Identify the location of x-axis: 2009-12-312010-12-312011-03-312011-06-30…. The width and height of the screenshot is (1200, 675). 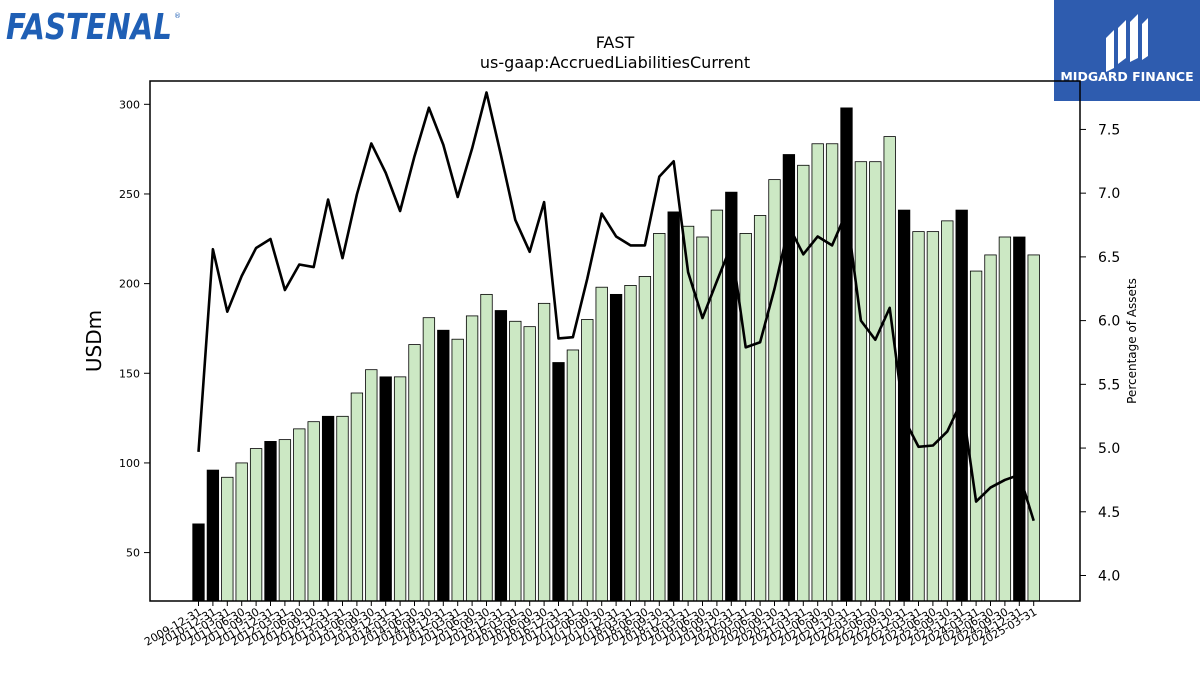
(590, 625).